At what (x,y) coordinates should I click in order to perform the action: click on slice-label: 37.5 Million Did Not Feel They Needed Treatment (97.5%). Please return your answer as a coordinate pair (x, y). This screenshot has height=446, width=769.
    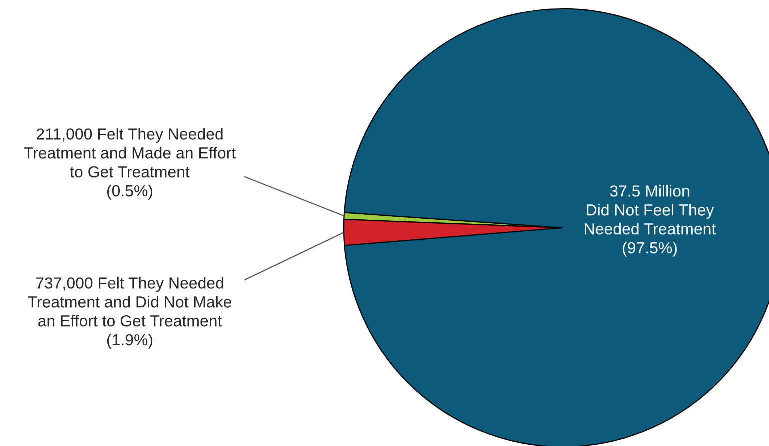
    Looking at the image, I should click on (650, 221).